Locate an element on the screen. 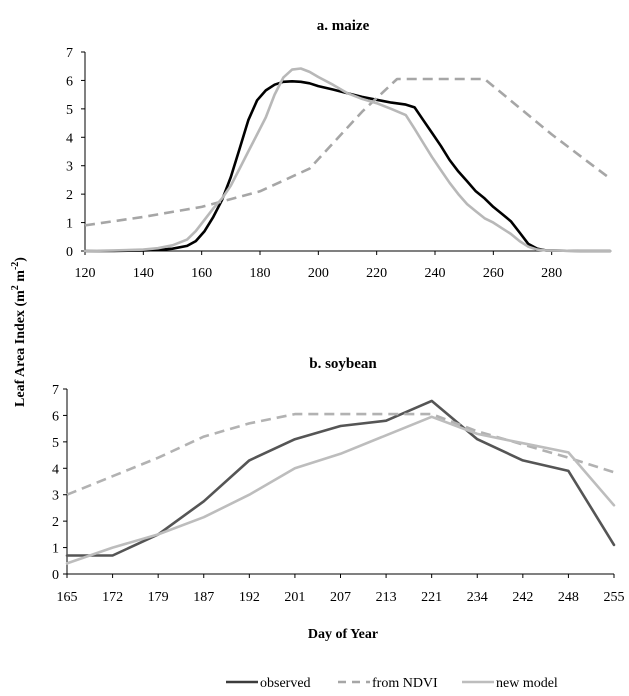 The image size is (629, 696). soybean-x-tick-label: 255 is located at coordinates (614, 597).